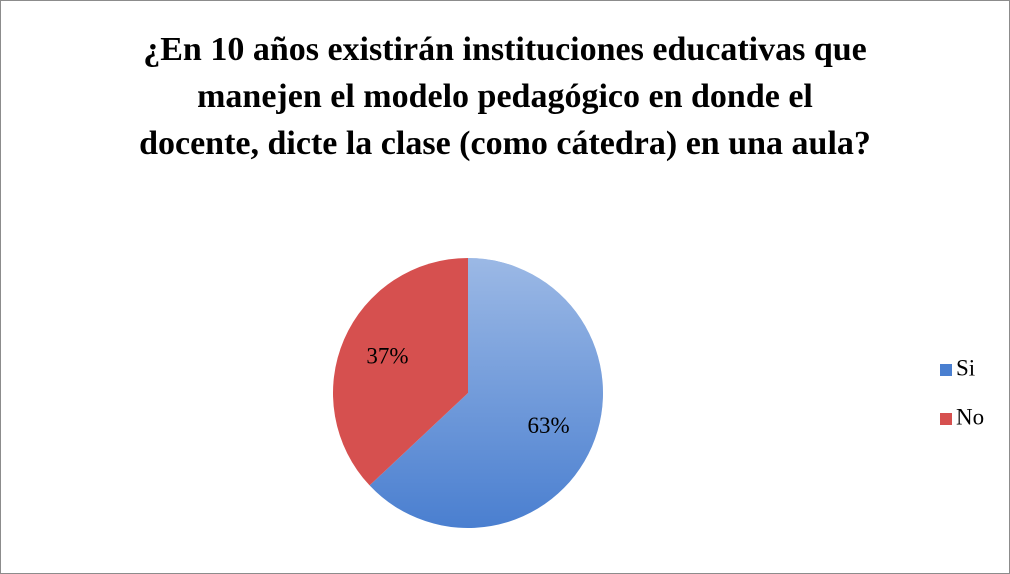 This screenshot has height=574, width=1010. What do you see at coordinates (970, 416) in the screenshot?
I see `legend-label: No` at bounding box center [970, 416].